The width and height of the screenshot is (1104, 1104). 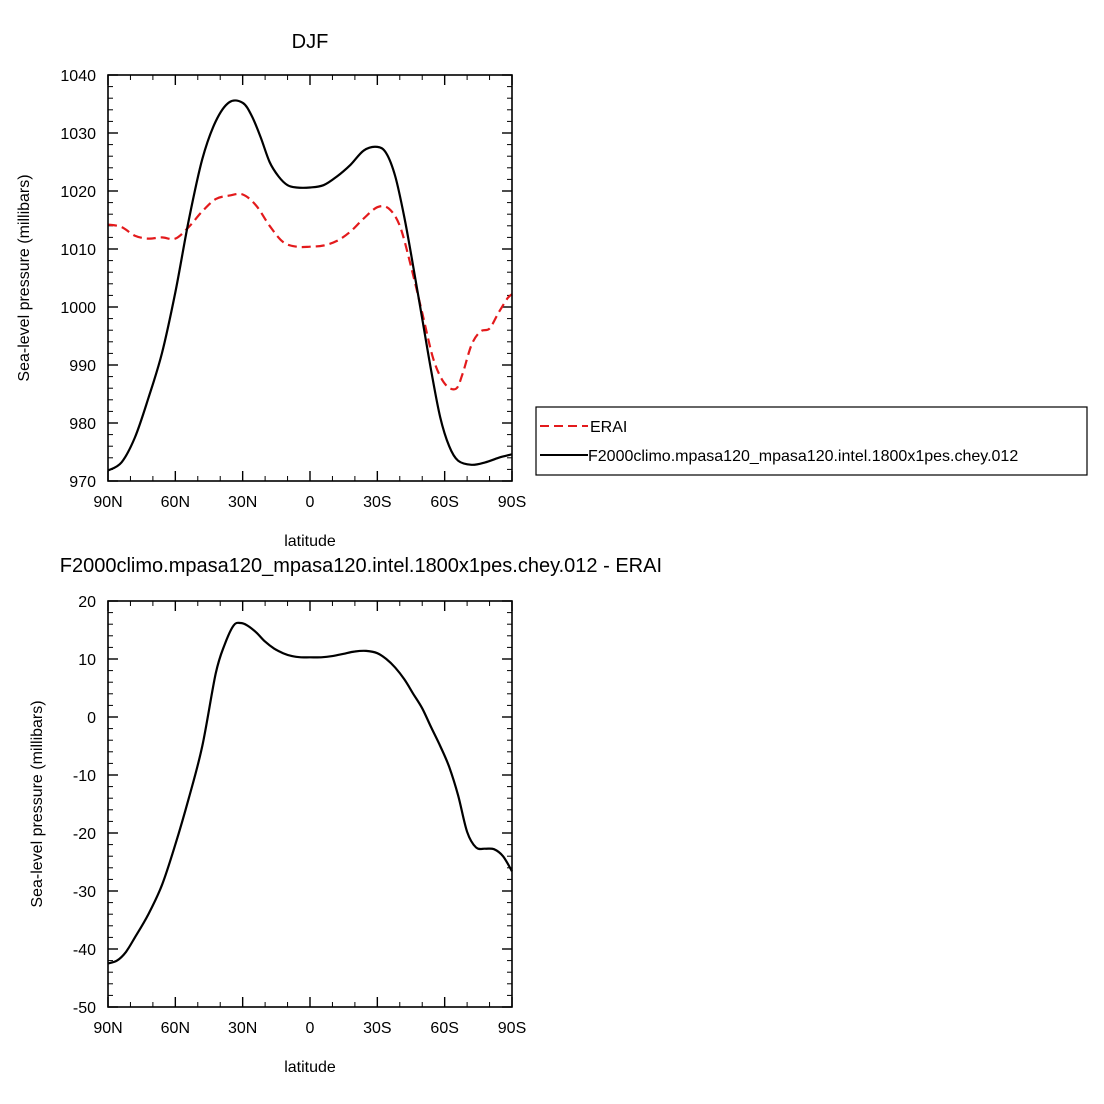 I want to click on top-y-tick-label: 980, so click(x=82, y=424).